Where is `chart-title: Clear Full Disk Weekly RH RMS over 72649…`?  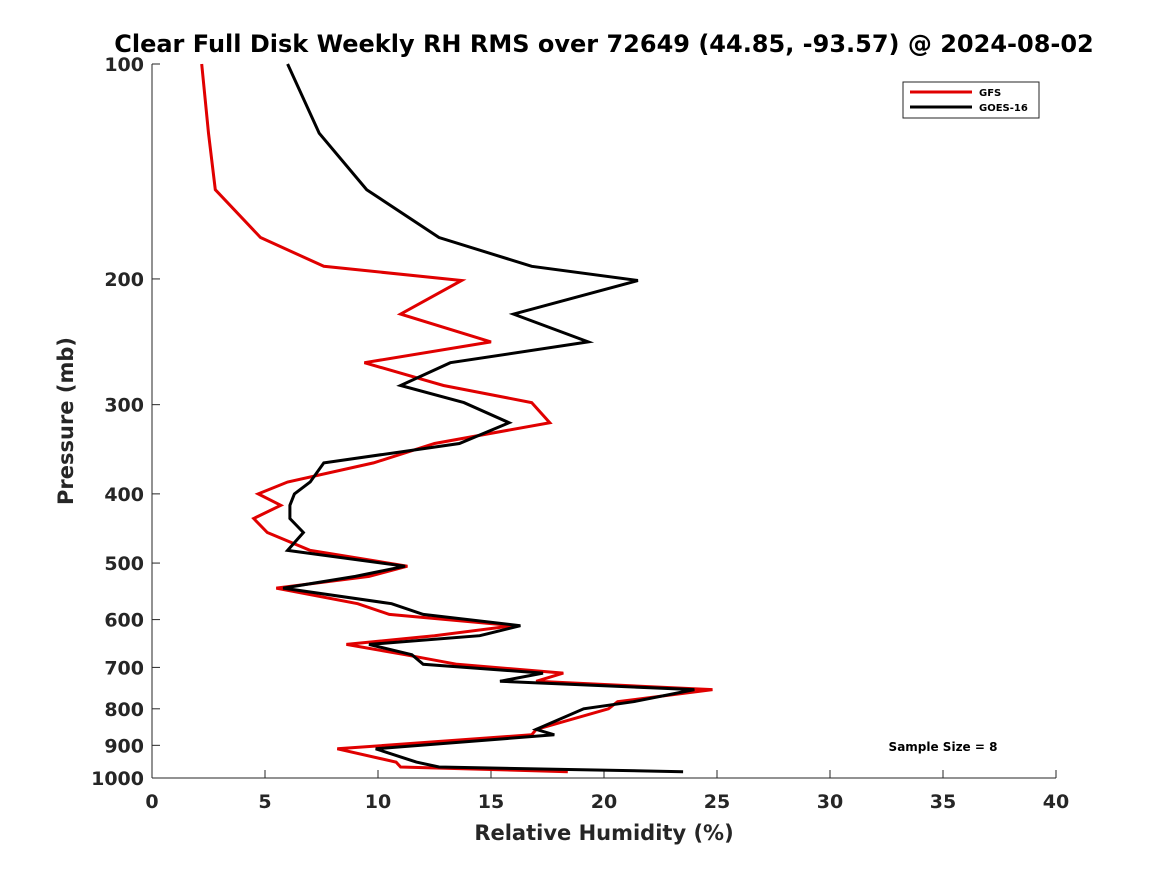 chart-title: Clear Full Disk Weekly RH RMS over 72649… is located at coordinates (604, 44).